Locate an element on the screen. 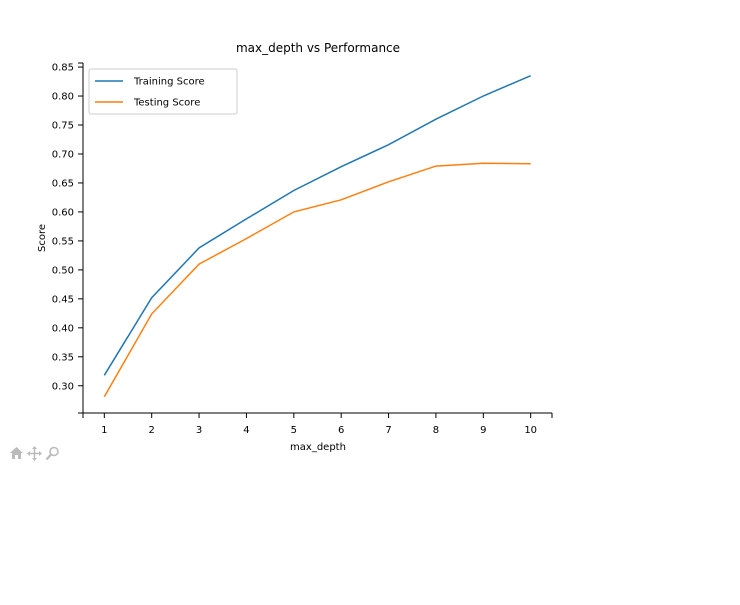  home-icon is located at coordinates (16, 453).